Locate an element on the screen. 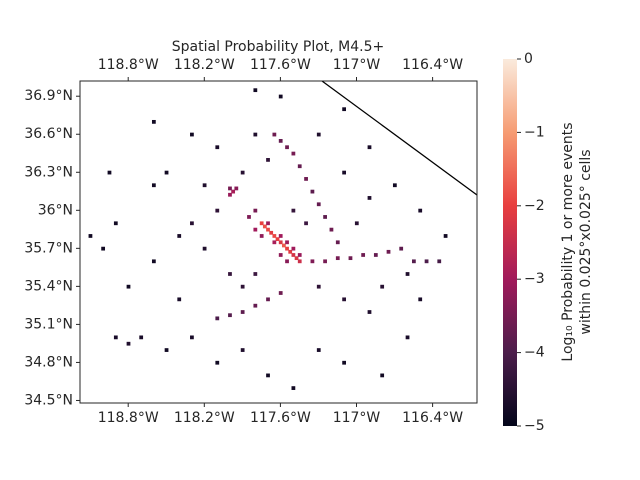 This screenshot has height=480, width=640. colorbar-tick-label: −3 is located at coordinates (534, 279).